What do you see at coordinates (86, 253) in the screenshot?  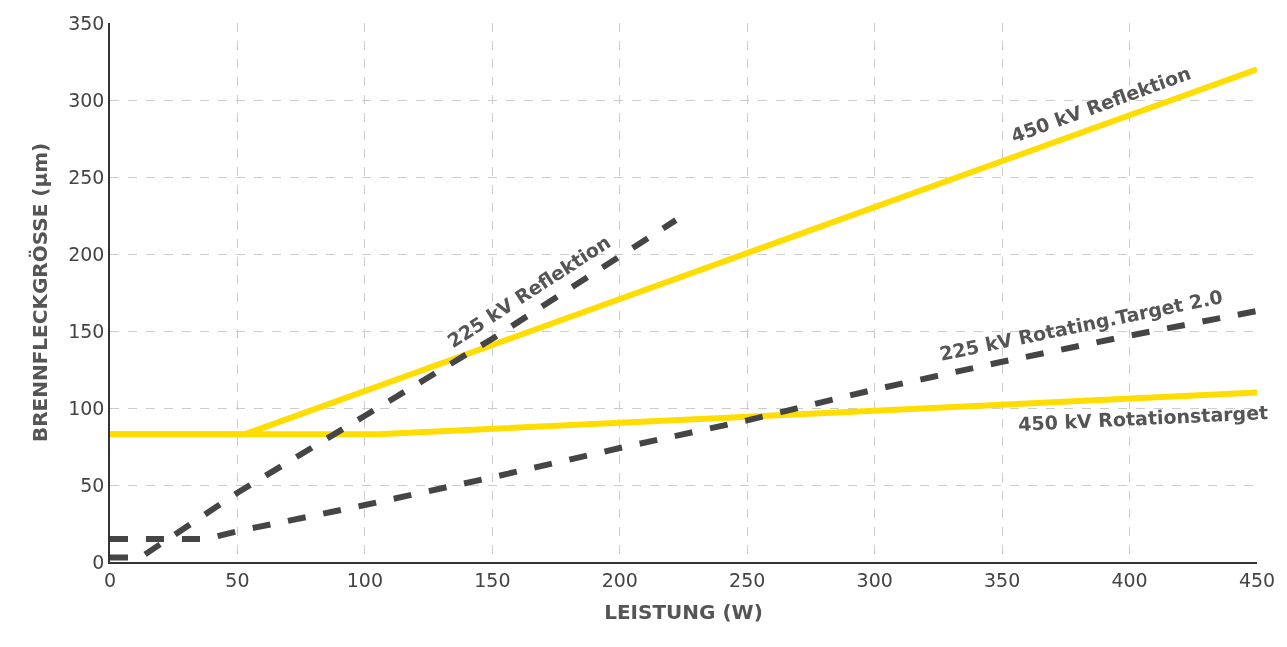 I see `y-tick-label: 200` at bounding box center [86, 253].